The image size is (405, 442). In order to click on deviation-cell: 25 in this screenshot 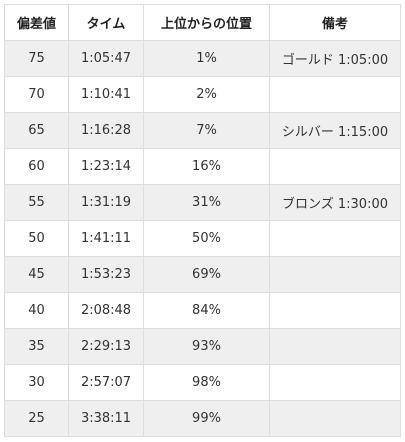, I will do `click(36, 418)`.